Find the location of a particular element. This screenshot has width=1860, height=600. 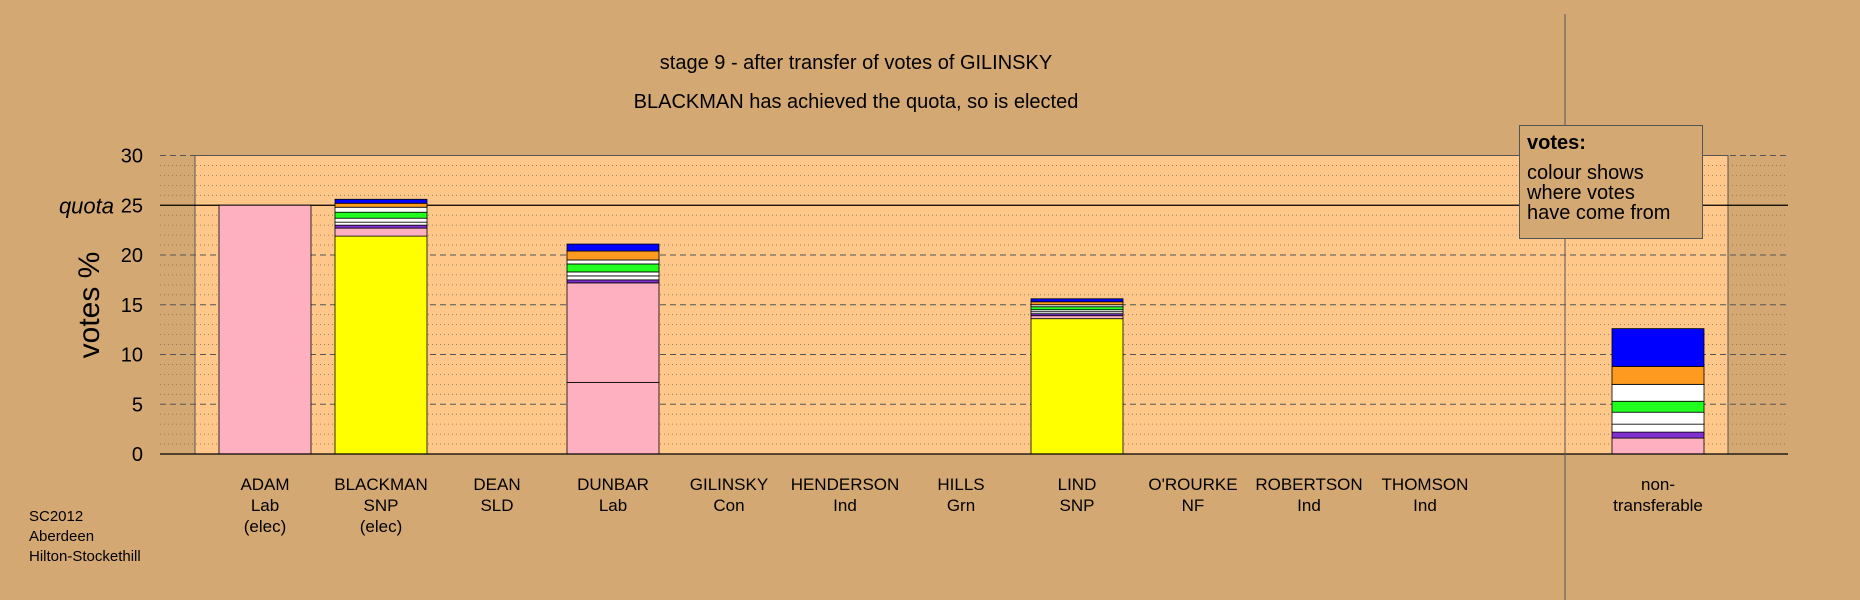

candidate-label: ADAM Lab (elec) is located at coordinates (265, 505).